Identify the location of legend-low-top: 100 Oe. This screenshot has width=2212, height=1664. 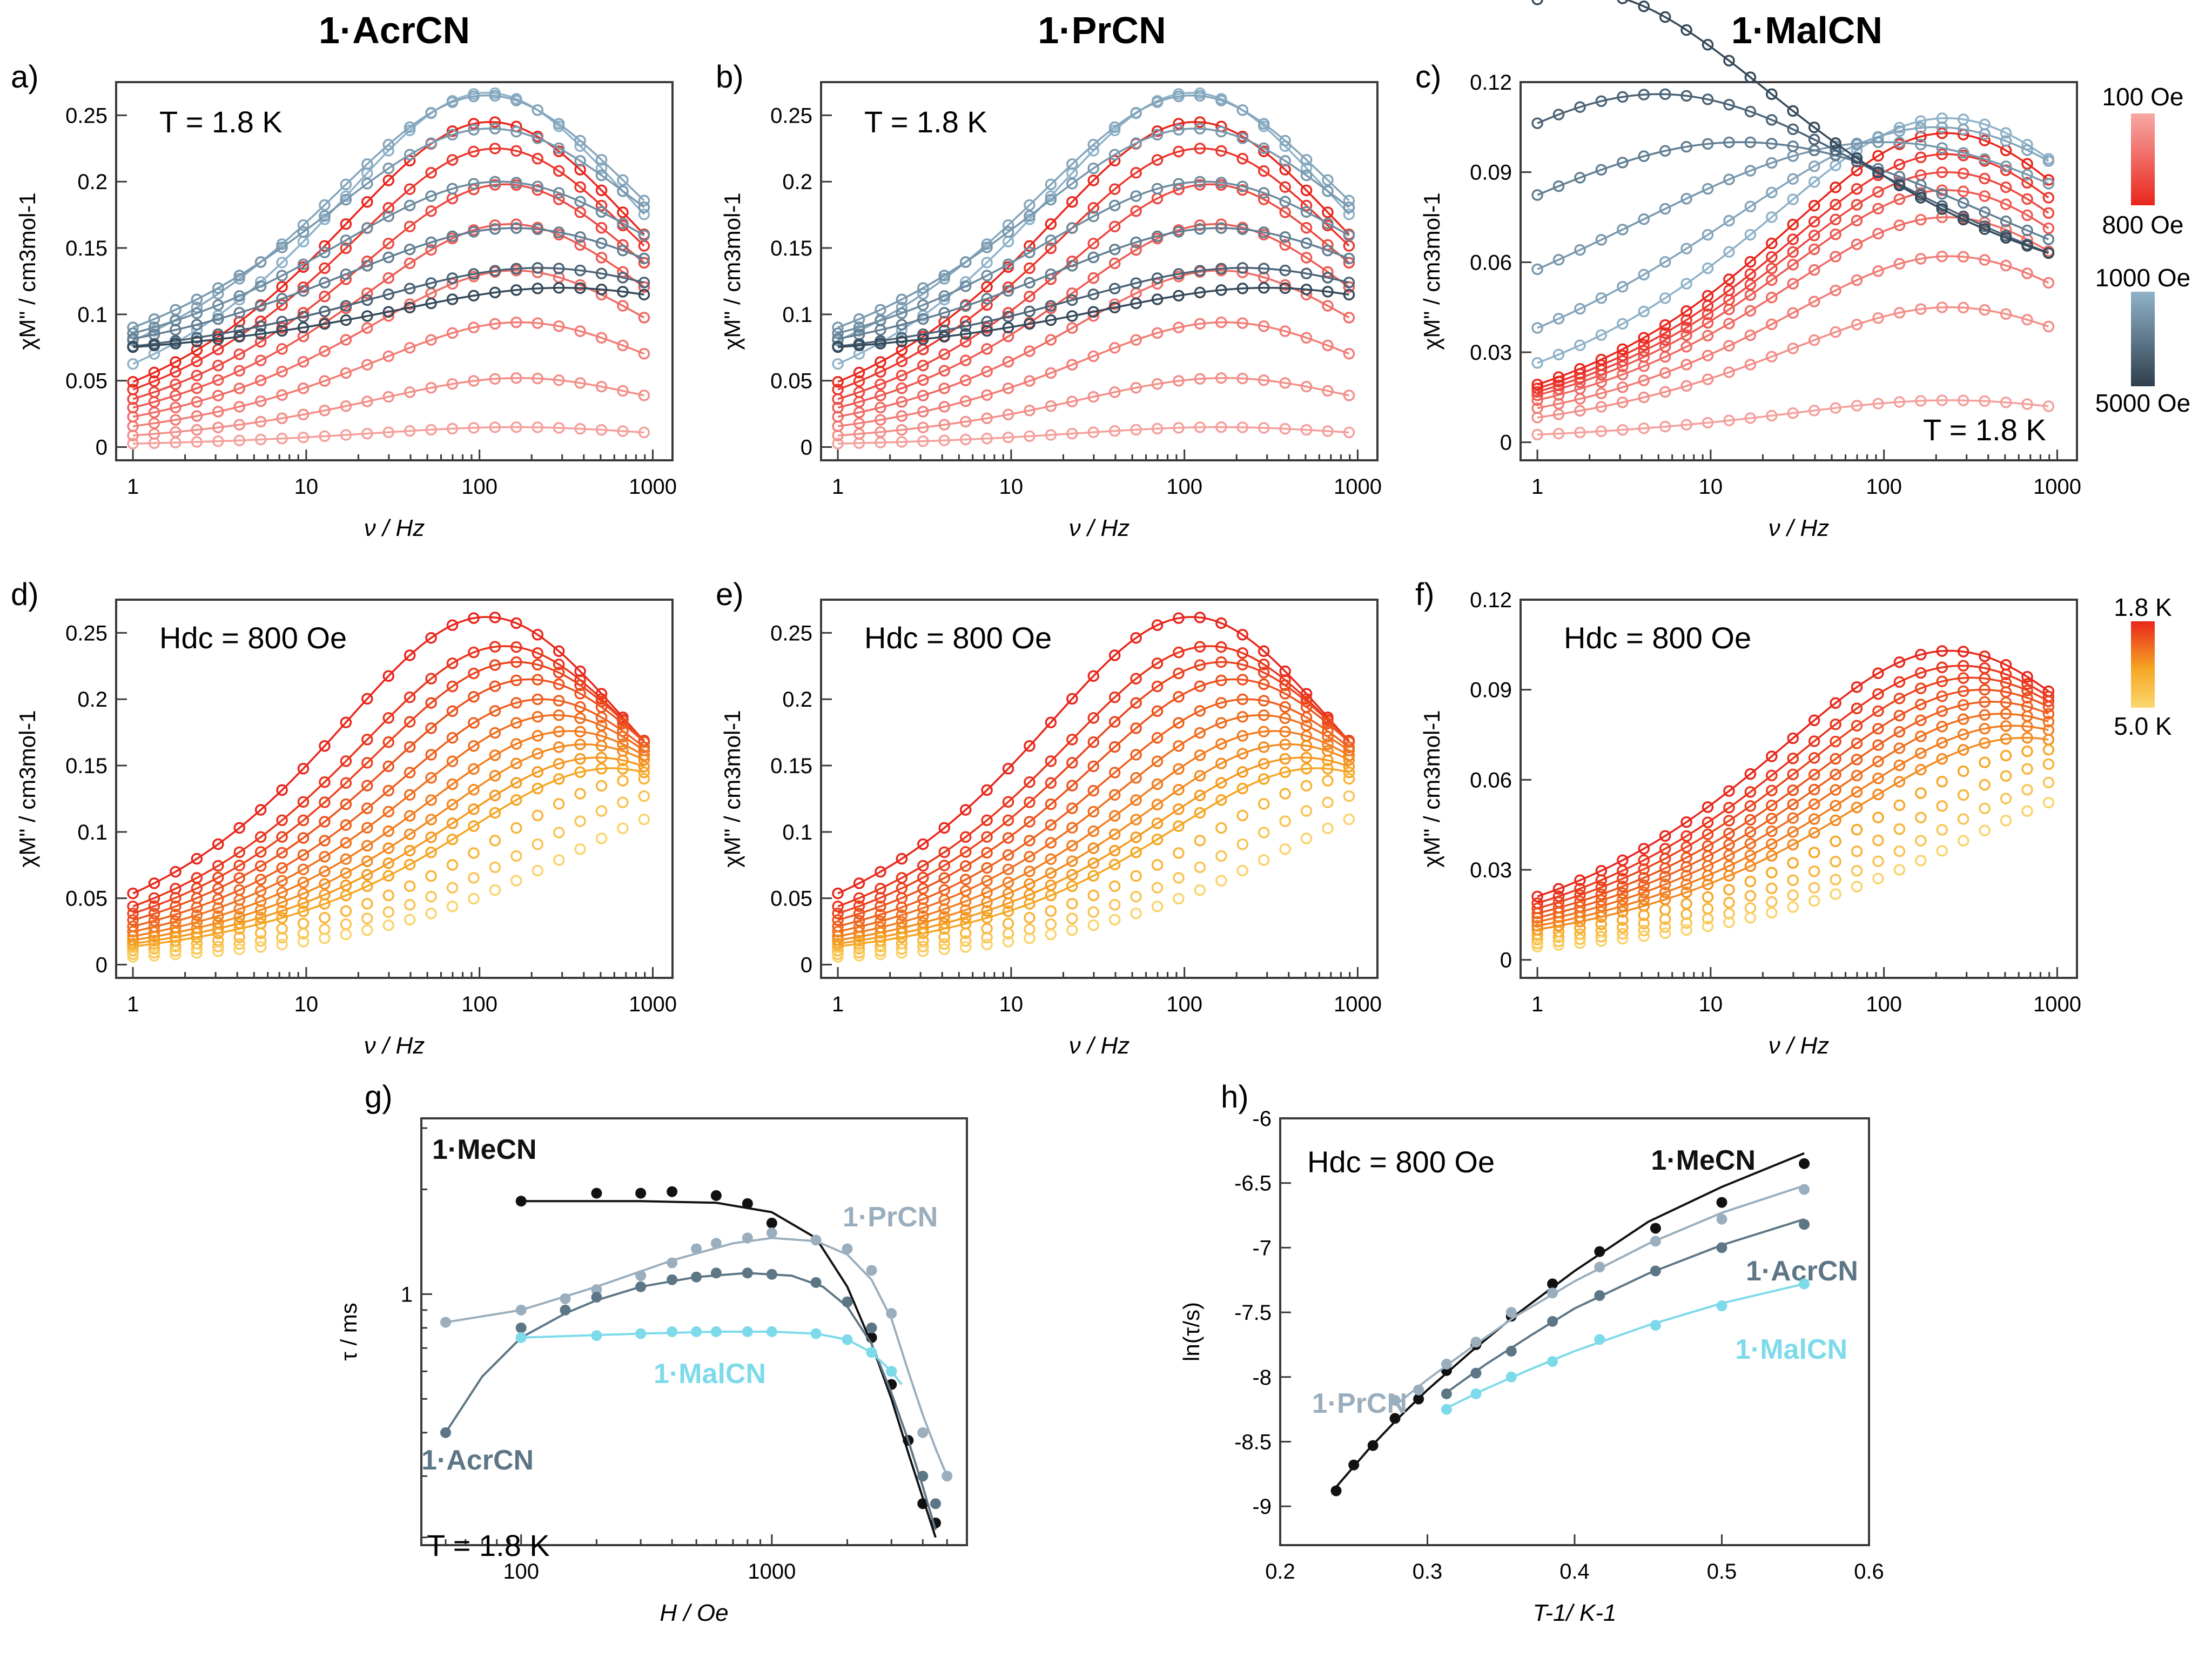
(2143, 97).